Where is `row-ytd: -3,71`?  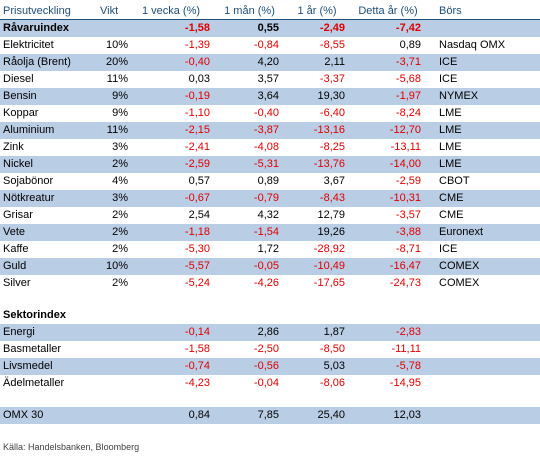 row-ytd: -3,71 is located at coordinates (393, 62).